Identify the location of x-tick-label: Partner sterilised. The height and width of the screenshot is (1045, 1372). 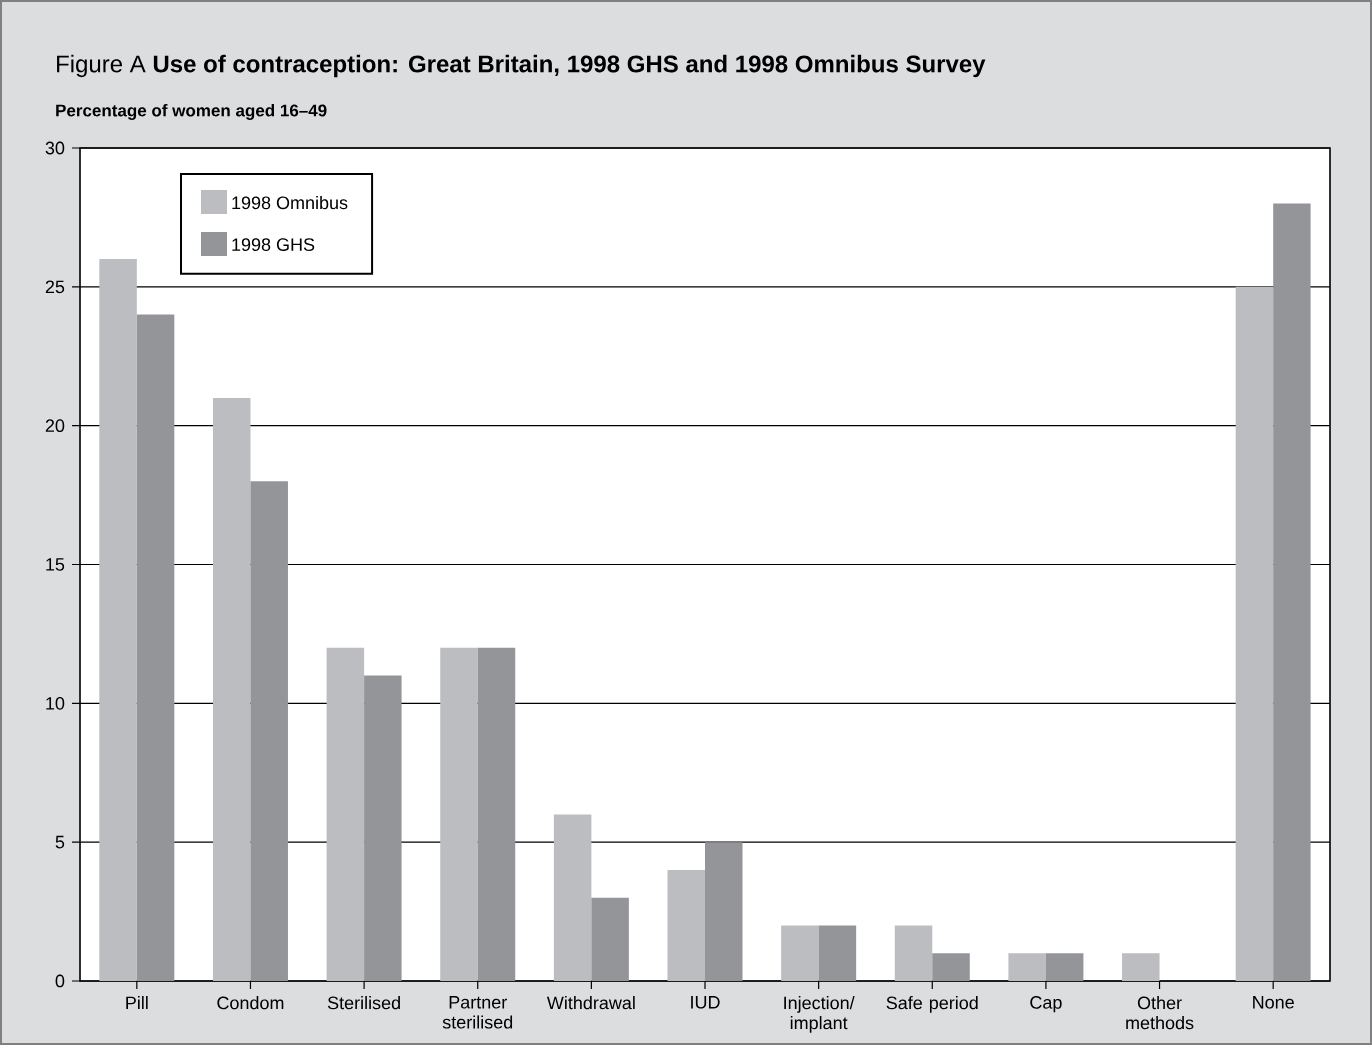
(477, 1012).